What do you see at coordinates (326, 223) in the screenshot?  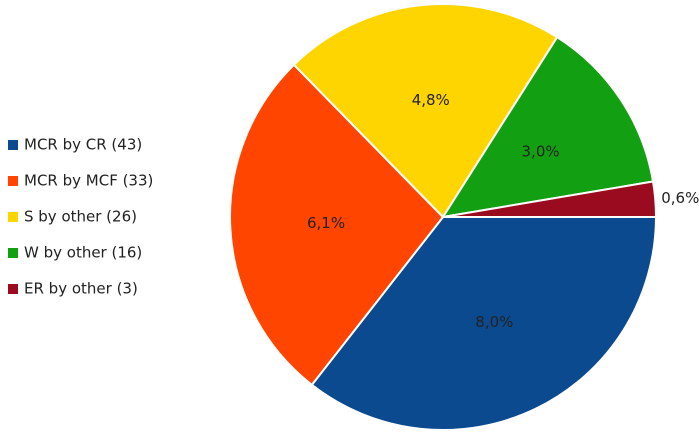 I see `data-label: 6,1%` at bounding box center [326, 223].